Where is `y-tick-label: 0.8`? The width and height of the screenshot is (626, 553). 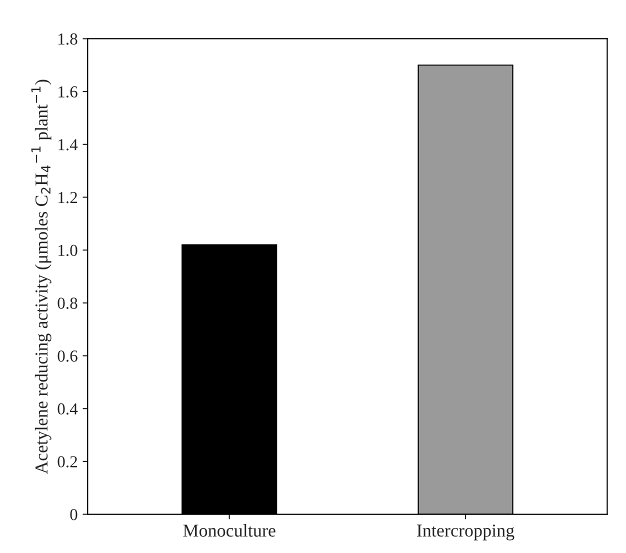 y-tick-label: 0.8 is located at coordinates (68, 303).